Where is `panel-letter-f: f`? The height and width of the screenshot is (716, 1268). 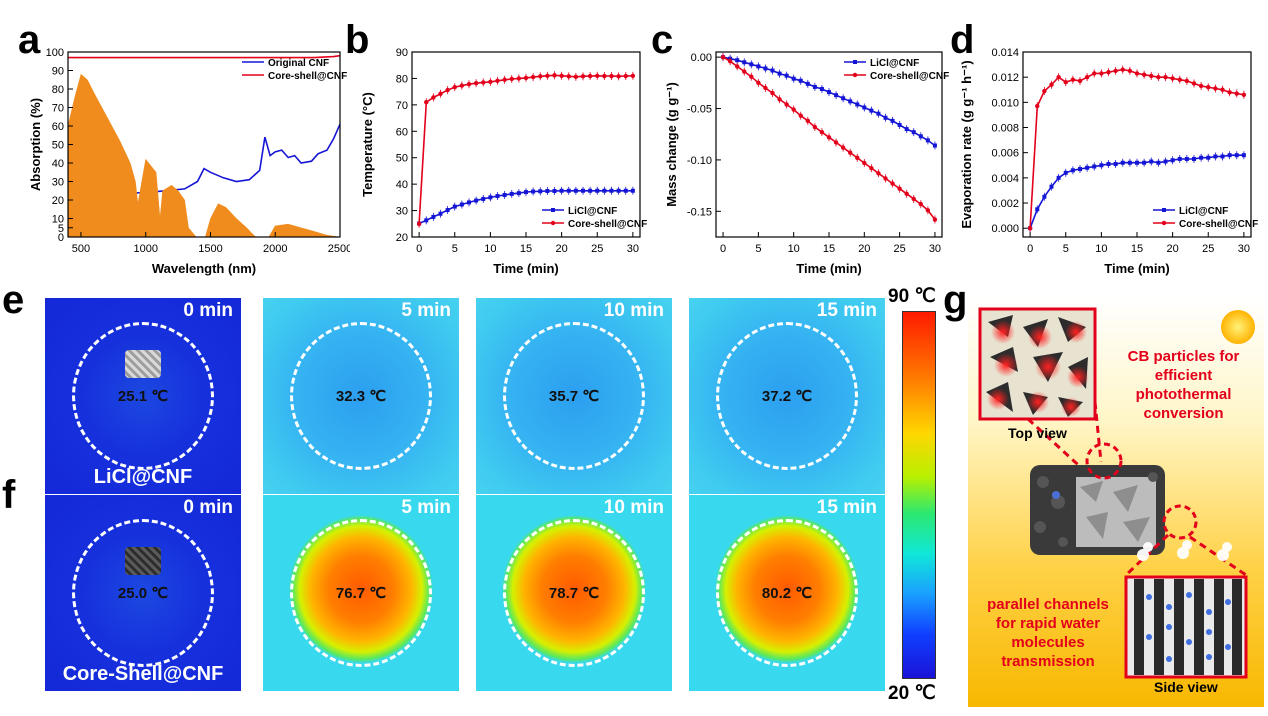
panel-letter-f: f is located at coordinates (9, 495).